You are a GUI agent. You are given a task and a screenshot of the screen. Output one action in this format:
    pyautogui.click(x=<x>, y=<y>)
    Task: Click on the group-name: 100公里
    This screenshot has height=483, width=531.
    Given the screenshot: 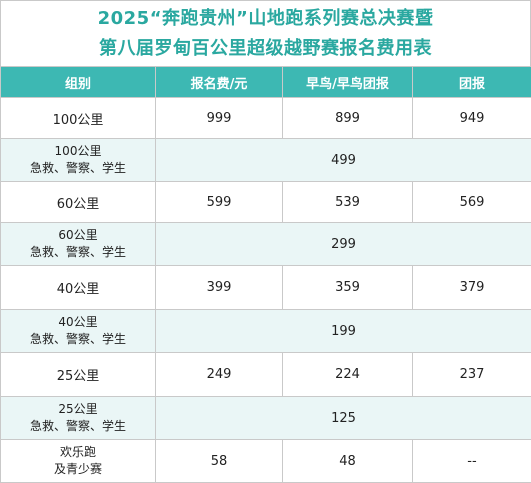 What is the action you would take?
    pyautogui.click(x=78, y=151)
    